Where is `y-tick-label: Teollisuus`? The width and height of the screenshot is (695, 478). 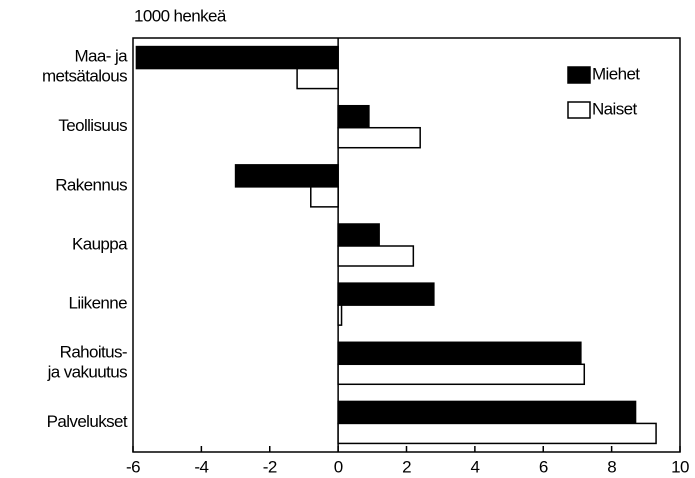 y-tick-label: Teollisuus is located at coordinates (92, 125).